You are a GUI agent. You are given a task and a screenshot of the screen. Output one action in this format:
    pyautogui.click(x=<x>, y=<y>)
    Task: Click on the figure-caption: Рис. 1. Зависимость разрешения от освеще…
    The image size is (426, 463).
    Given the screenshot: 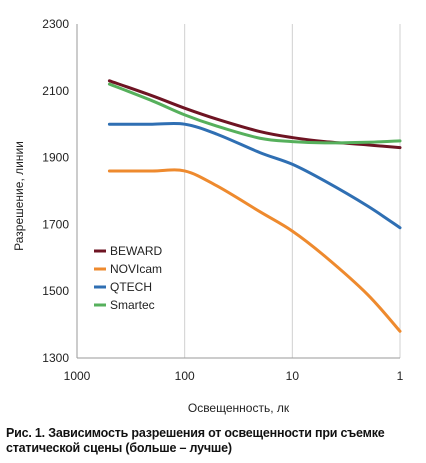 What is the action you would take?
    pyautogui.click(x=195, y=440)
    